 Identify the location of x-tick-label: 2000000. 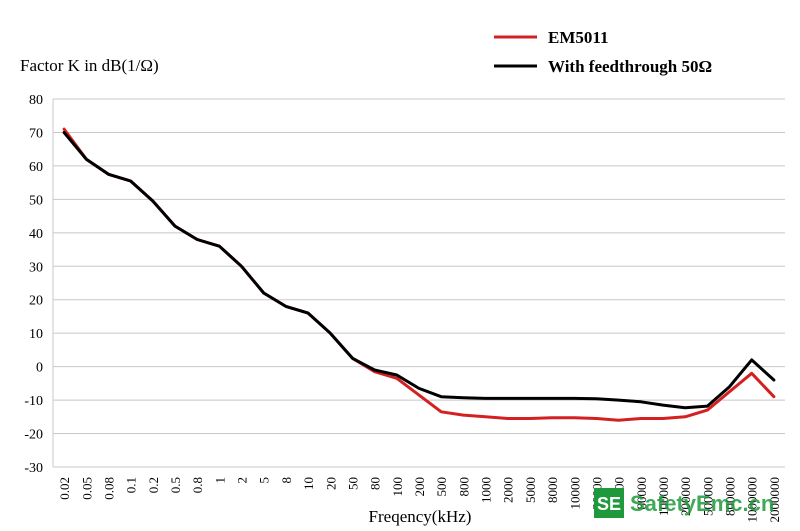
(774, 500).